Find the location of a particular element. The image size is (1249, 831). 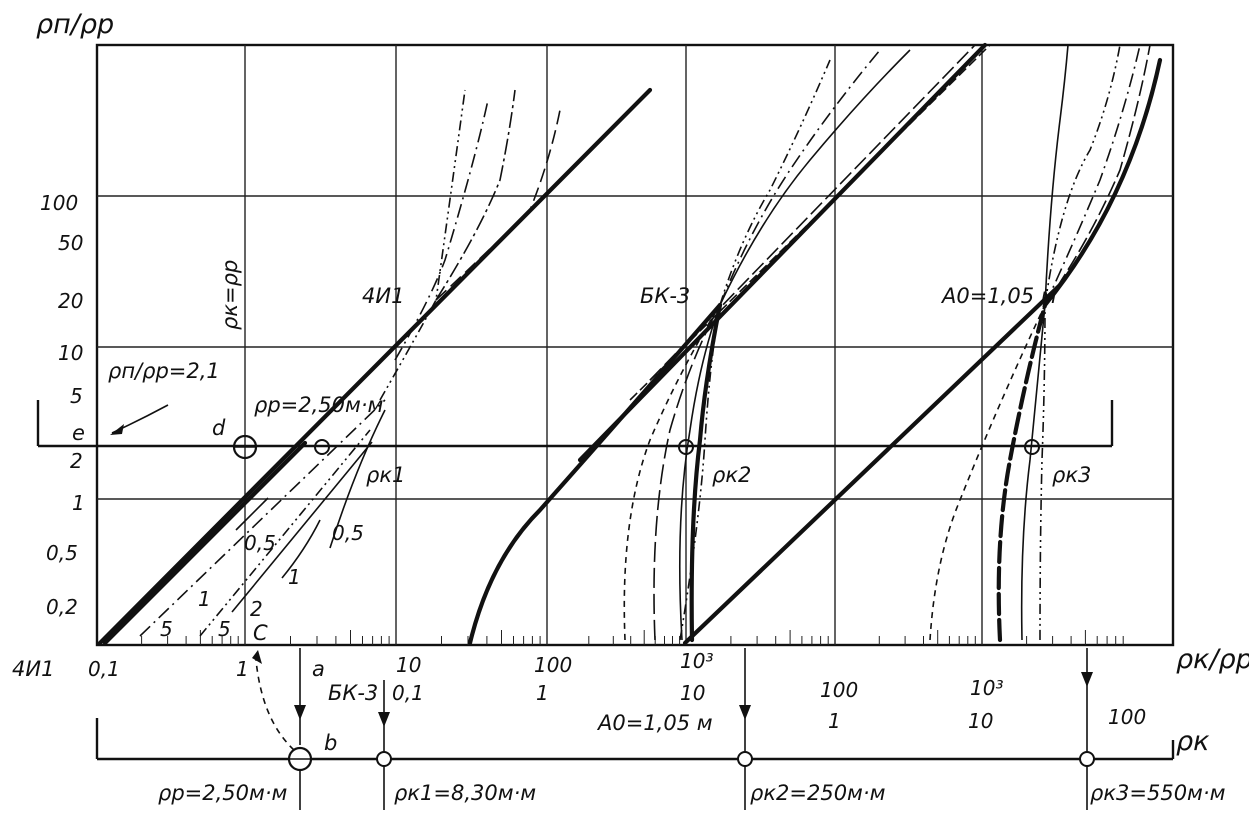

bottom-rp-value: ρр=2,50м·м is located at coordinates (223, 793).